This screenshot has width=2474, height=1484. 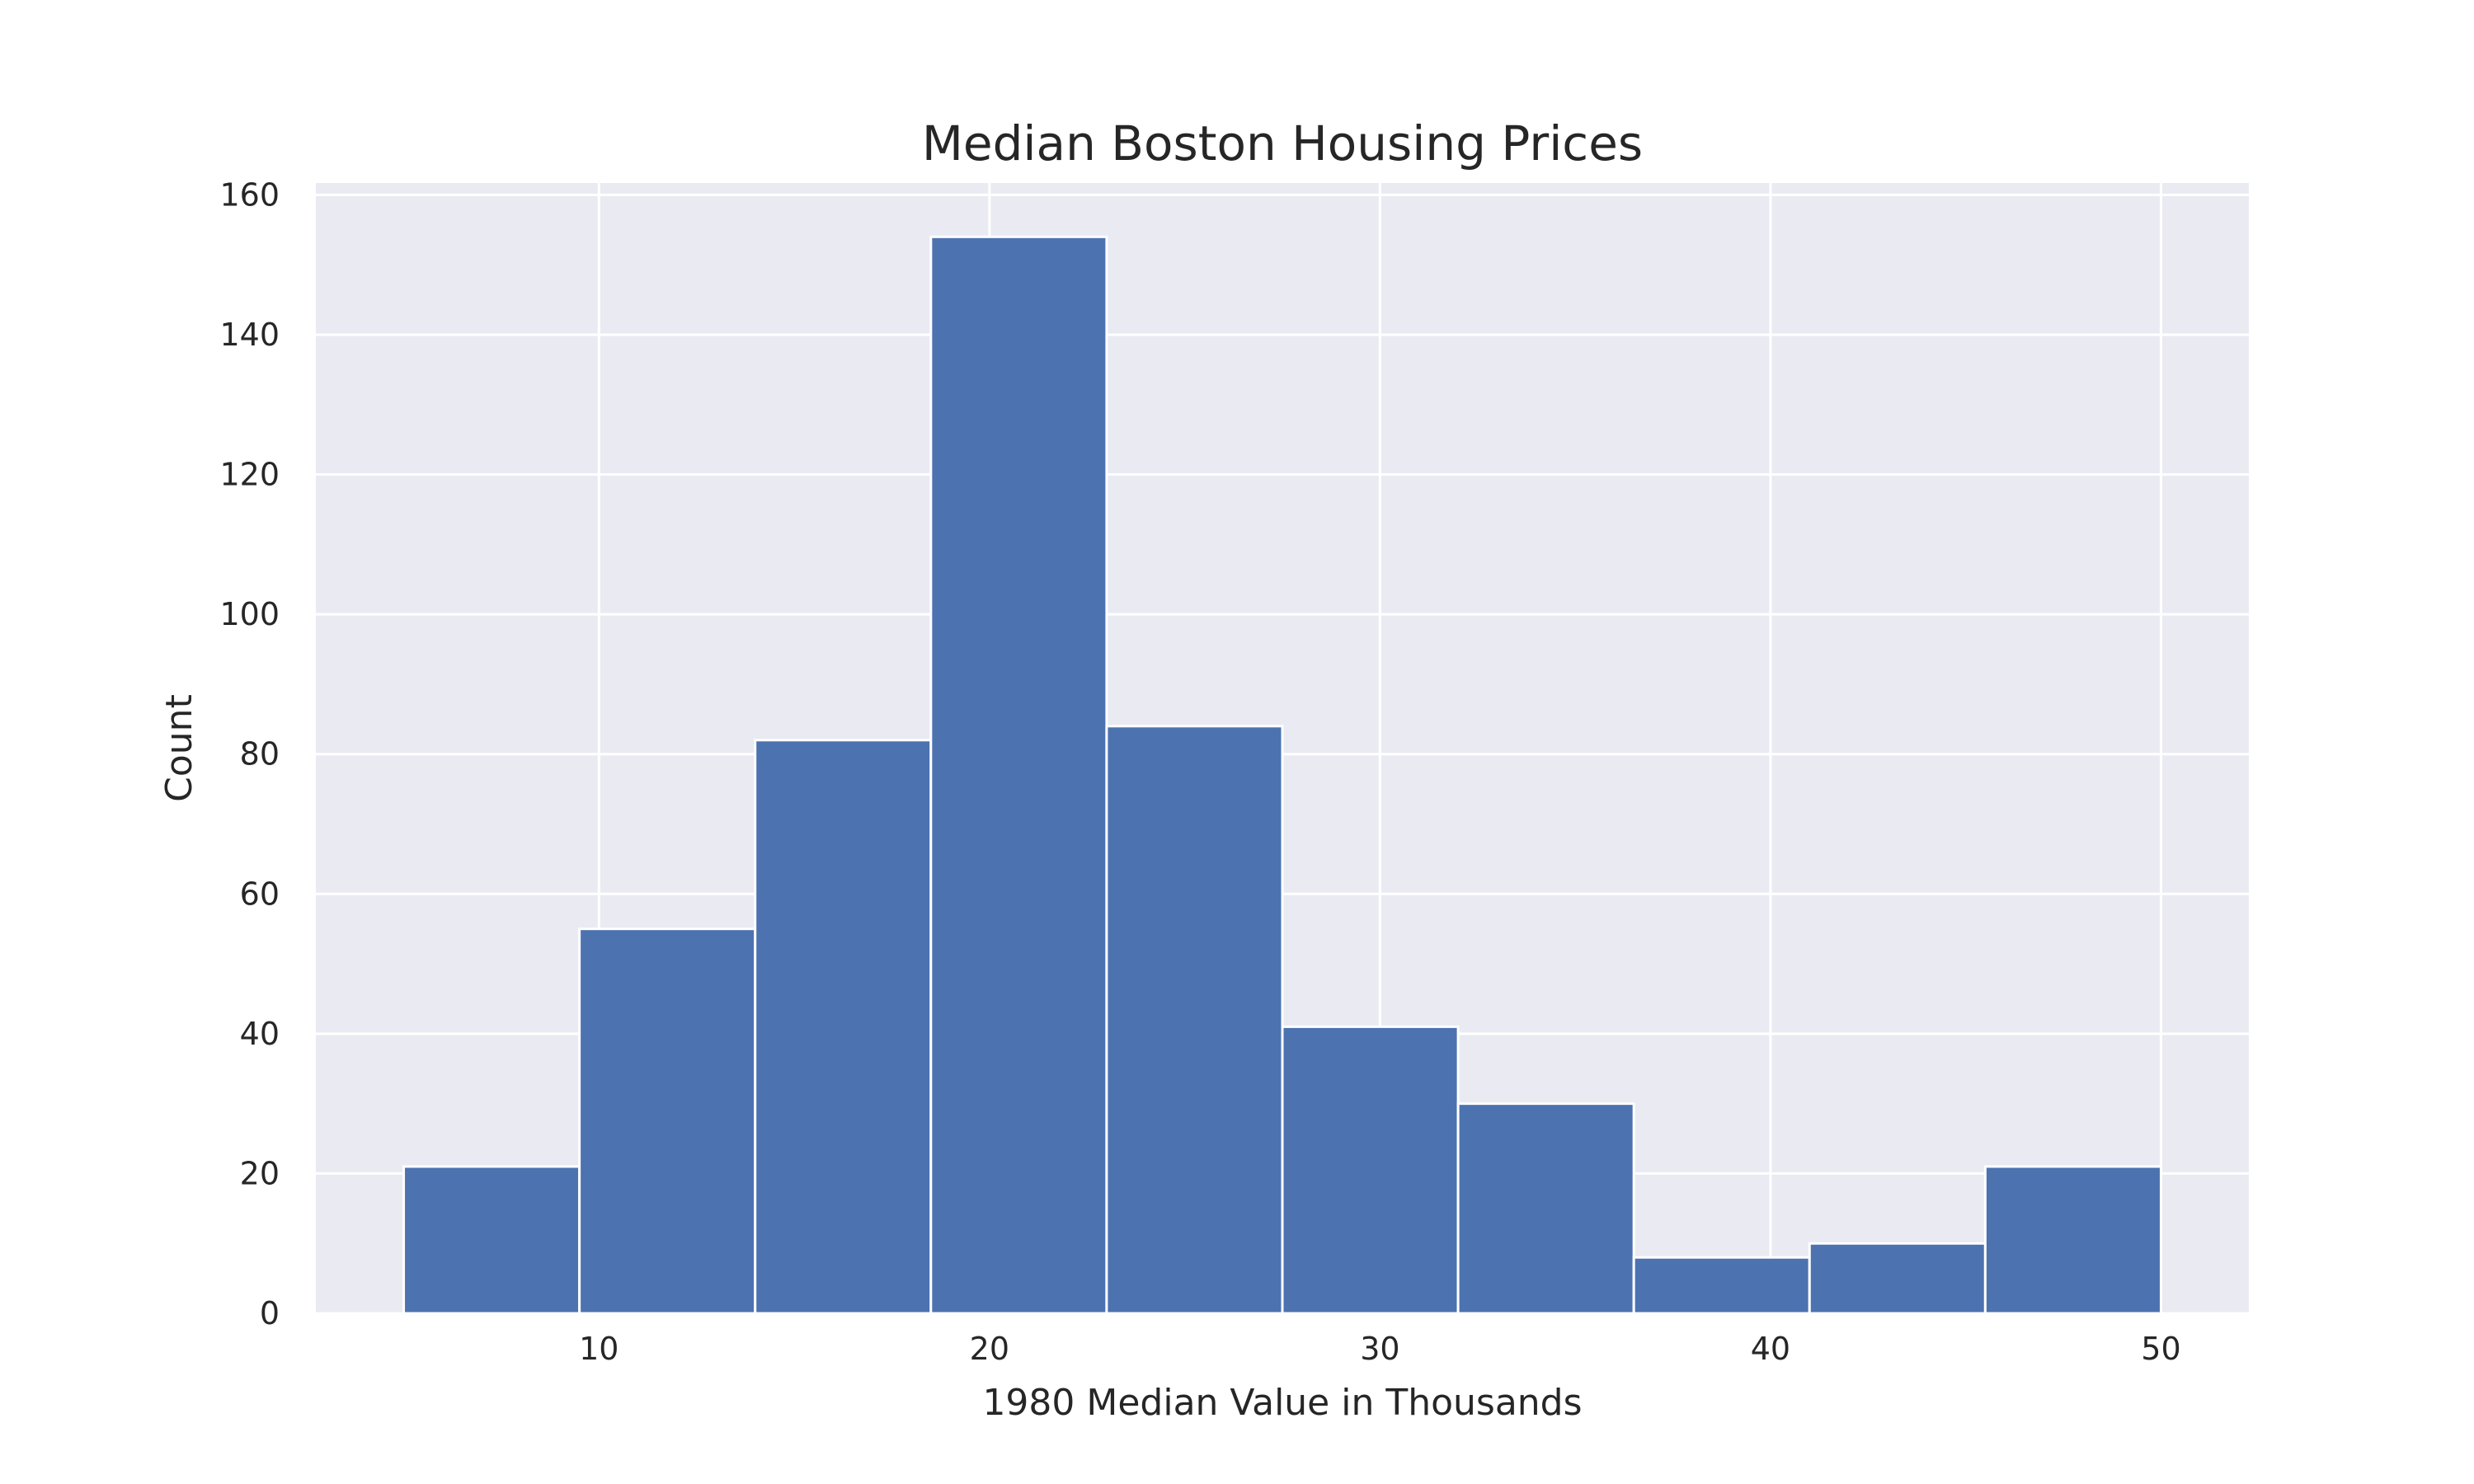 I want to click on x-tick-label: 40, so click(x=1770, y=1349).